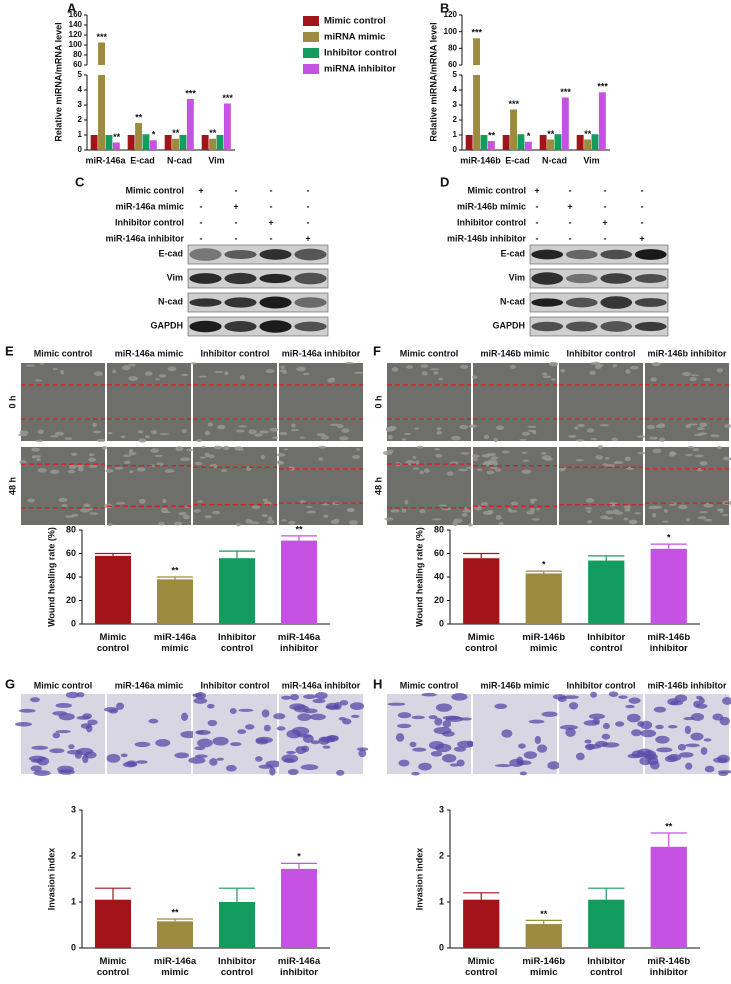 This screenshot has width=731, height=984. Describe the element at coordinates (441, 901) in the screenshot. I see `y-tick-label: 1` at that location.